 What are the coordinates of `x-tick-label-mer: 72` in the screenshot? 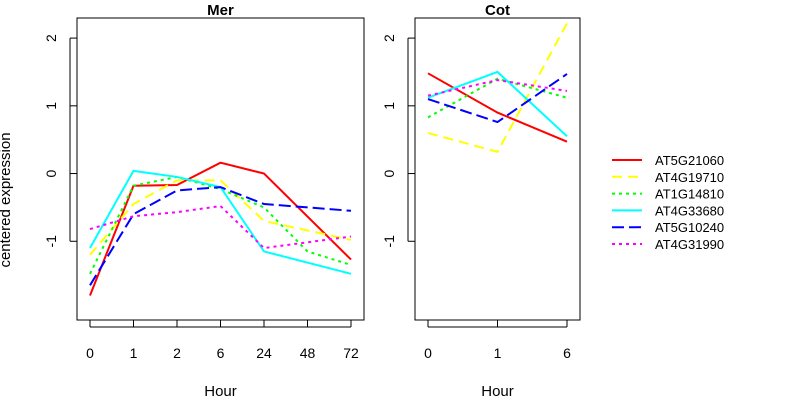 It's located at (351, 353).